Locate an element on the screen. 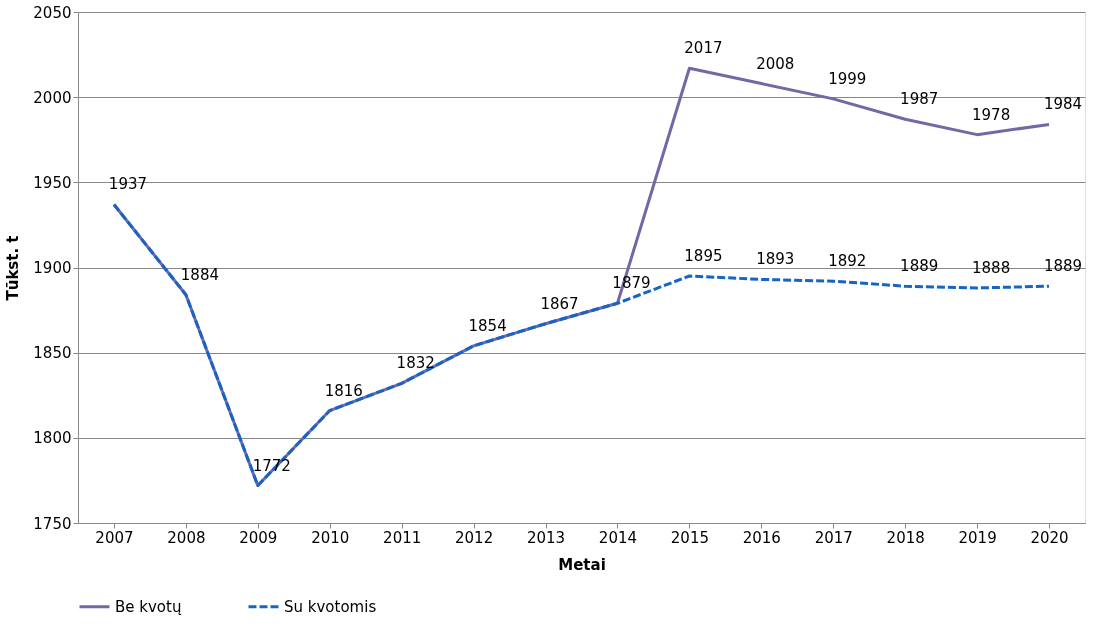 This screenshot has height=641, width=1119. x-tick-label: 2007 is located at coordinates (114, 537).